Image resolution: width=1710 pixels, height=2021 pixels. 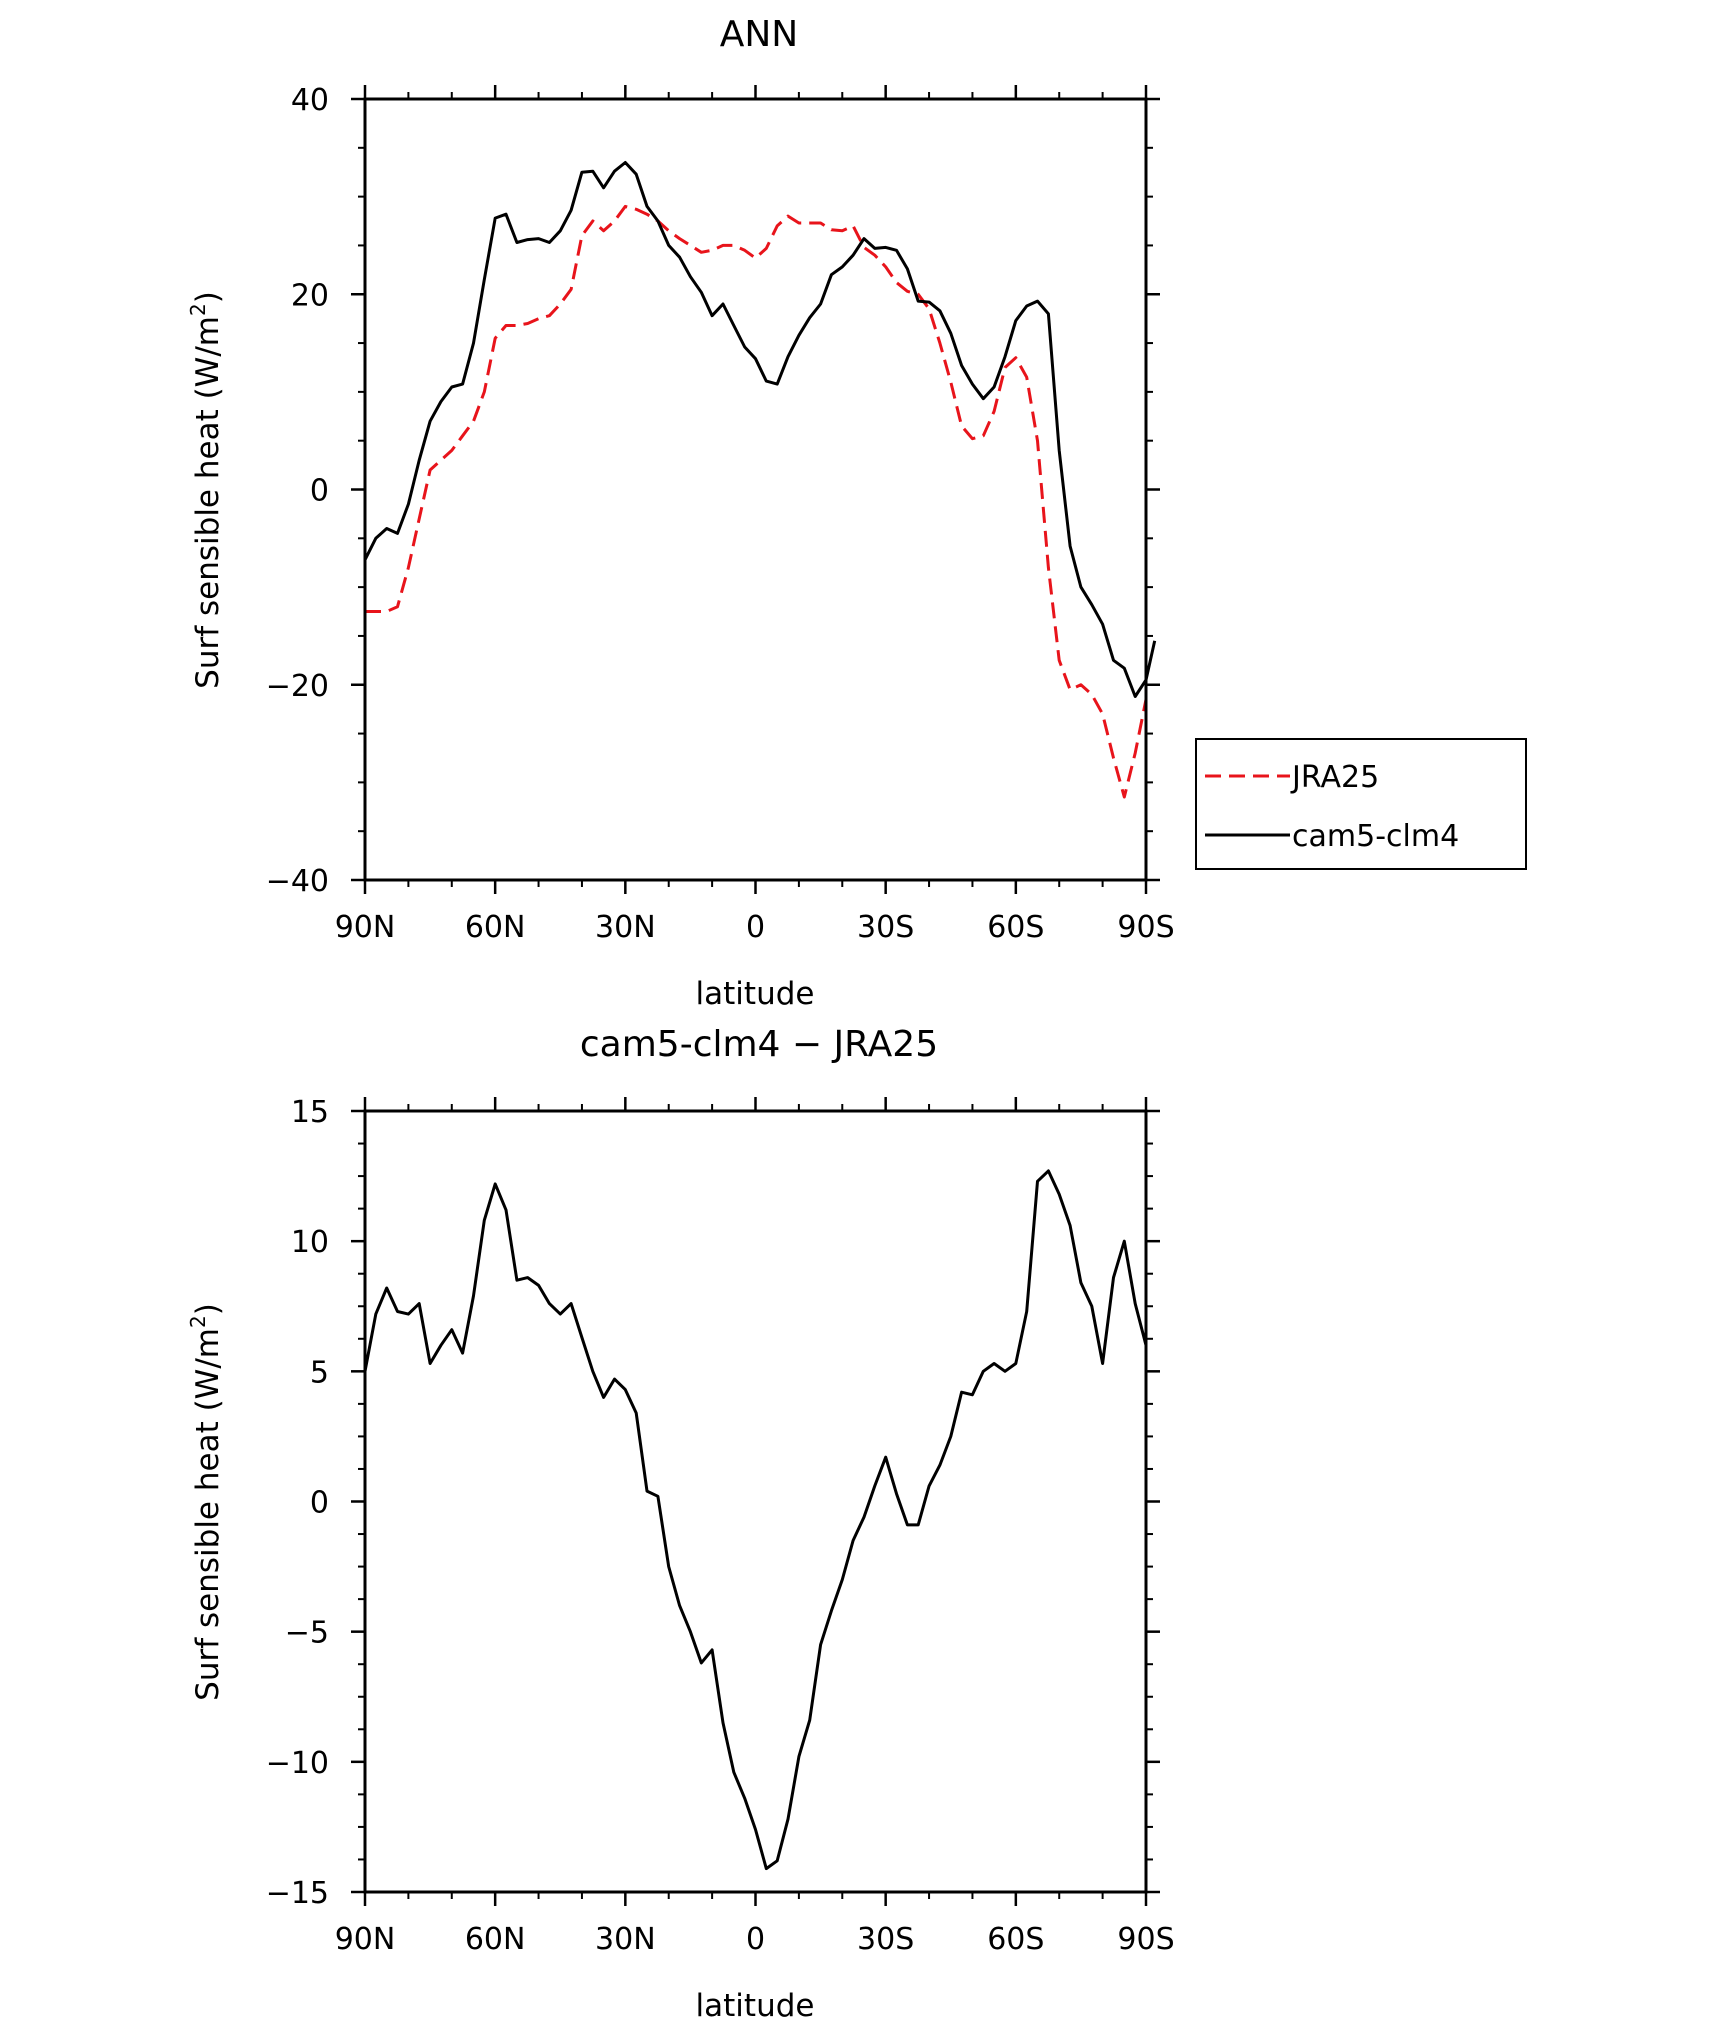 What do you see at coordinates (1334, 777) in the screenshot?
I see `legend-label-jra25: JRA25` at bounding box center [1334, 777].